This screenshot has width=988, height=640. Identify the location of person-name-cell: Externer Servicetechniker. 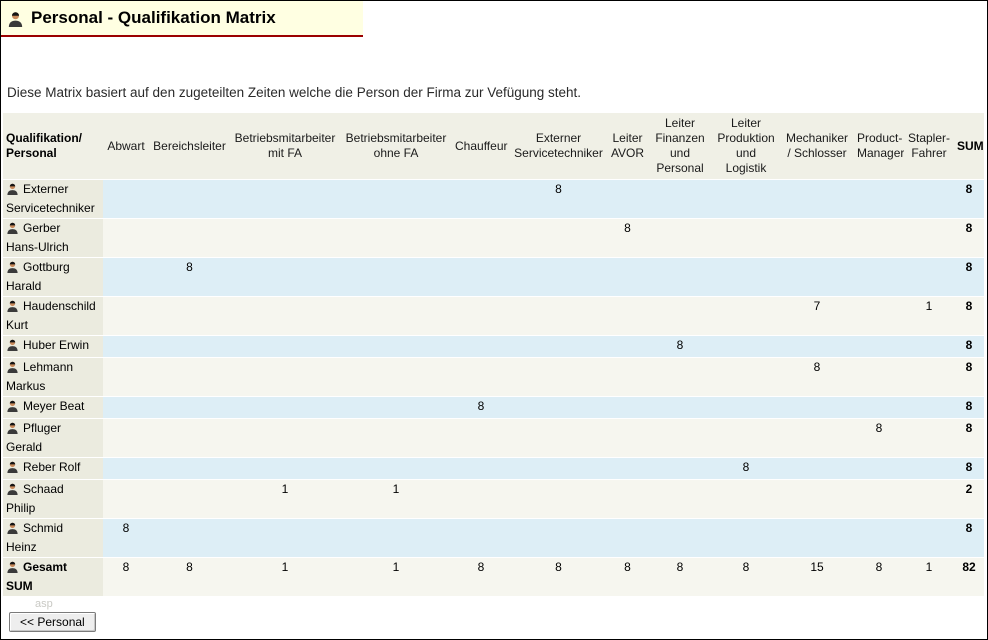
(53, 199).